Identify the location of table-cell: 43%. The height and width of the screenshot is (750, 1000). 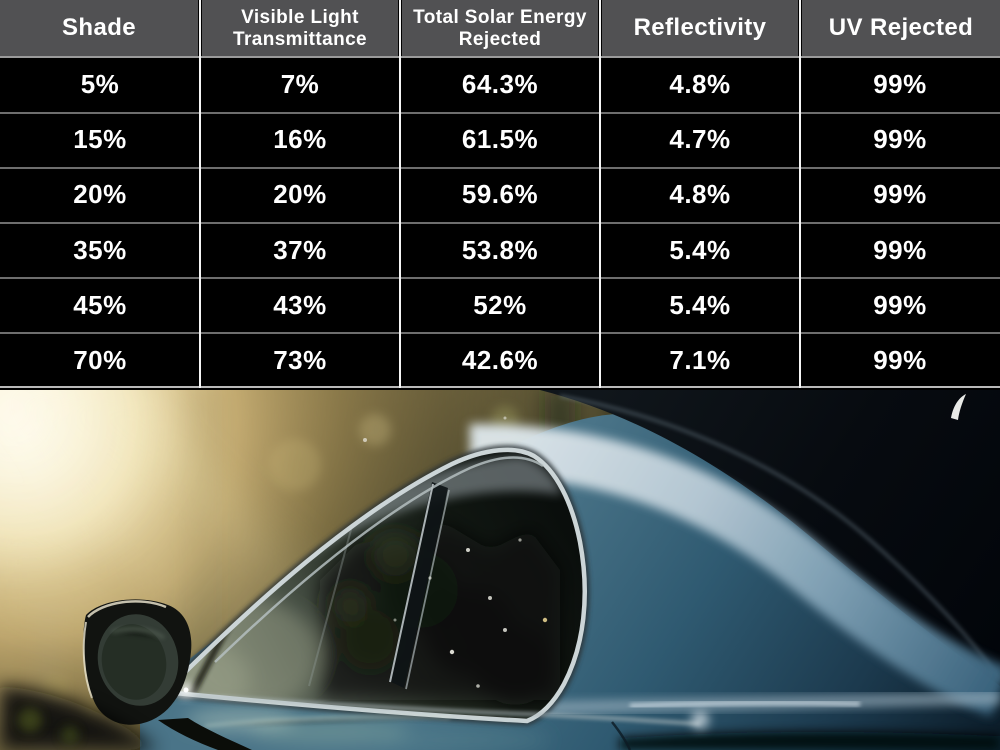
(300, 304).